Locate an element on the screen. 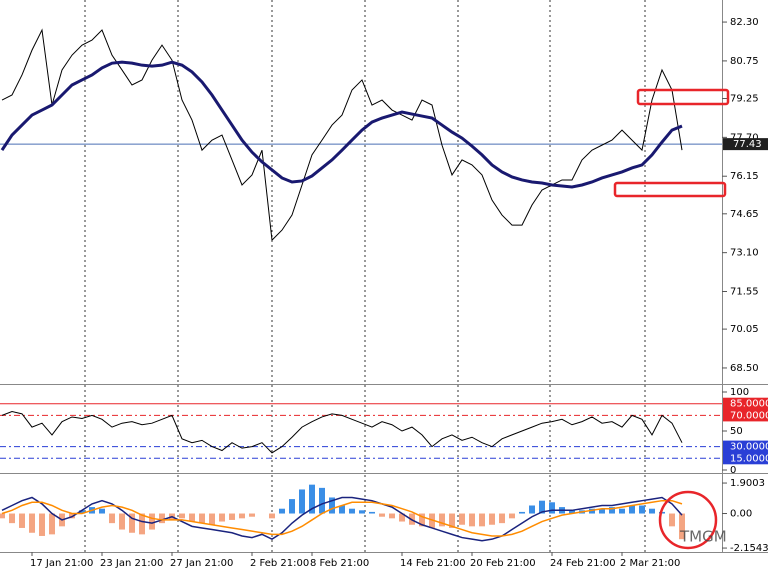 This screenshot has width=768, height=572. x-tick-label: 14 Feb 21:00 is located at coordinates (433, 563).